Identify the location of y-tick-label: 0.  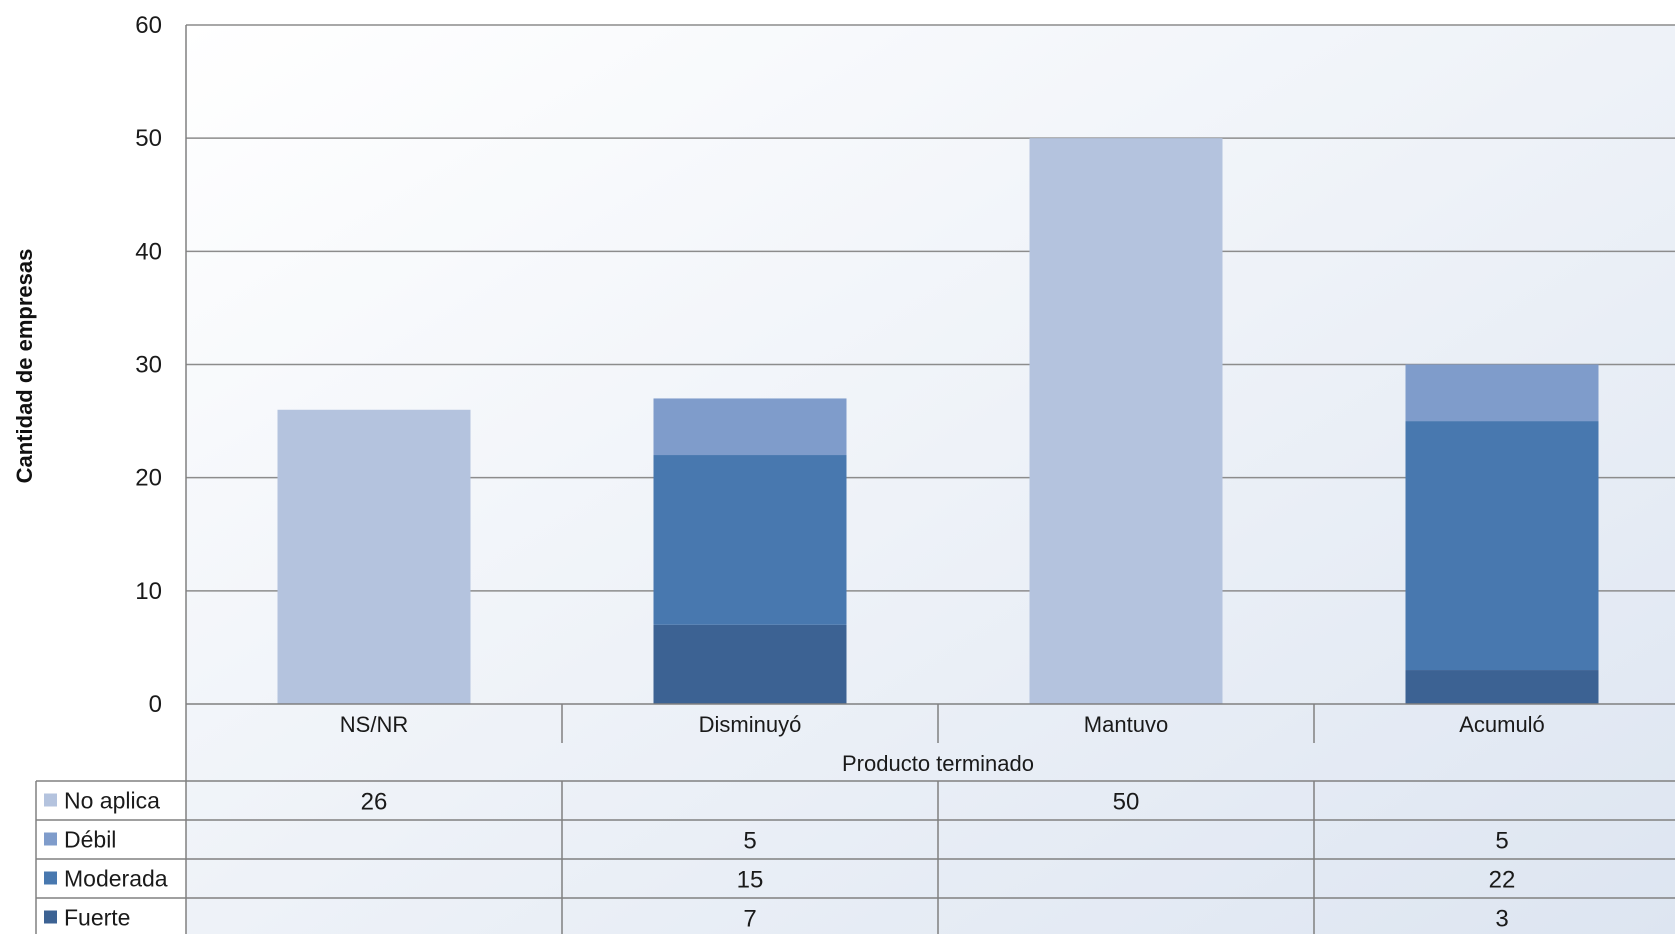
(155, 704).